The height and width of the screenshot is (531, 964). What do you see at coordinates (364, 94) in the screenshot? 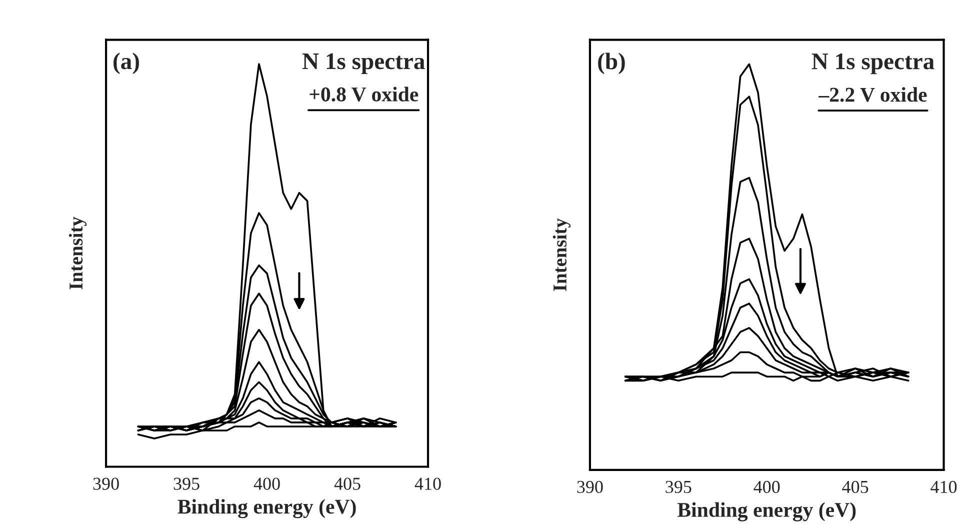
I see `annotation: +0.8 V oxide` at bounding box center [364, 94].